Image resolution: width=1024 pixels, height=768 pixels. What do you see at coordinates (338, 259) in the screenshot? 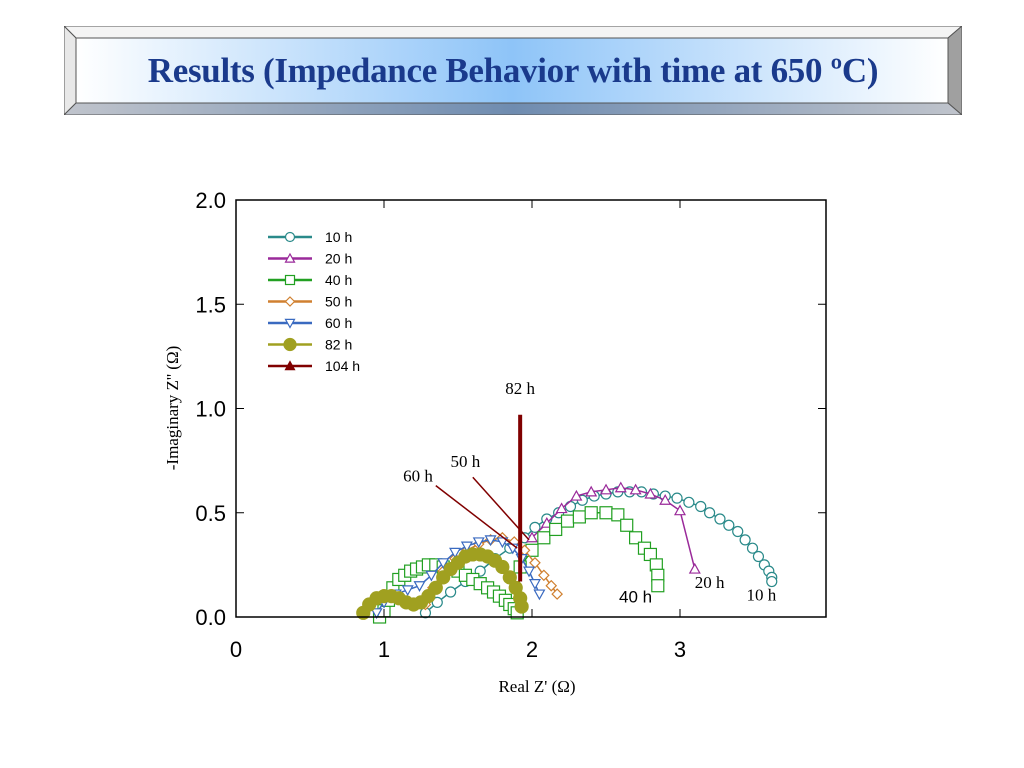
I see `legend-label: 20 h` at bounding box center [338, 259].